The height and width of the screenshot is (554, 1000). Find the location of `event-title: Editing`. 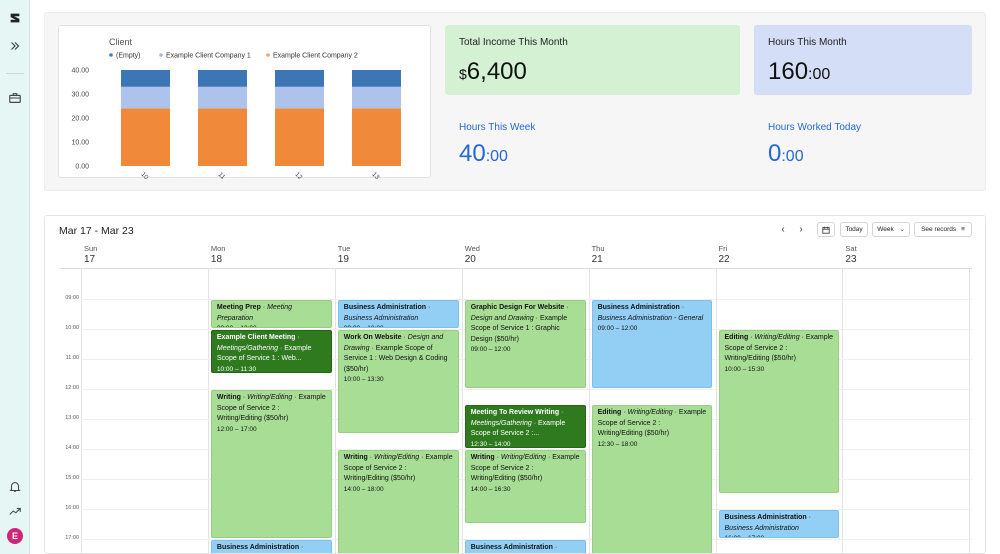

event-title: Editing is located at coordinates (609, 412).